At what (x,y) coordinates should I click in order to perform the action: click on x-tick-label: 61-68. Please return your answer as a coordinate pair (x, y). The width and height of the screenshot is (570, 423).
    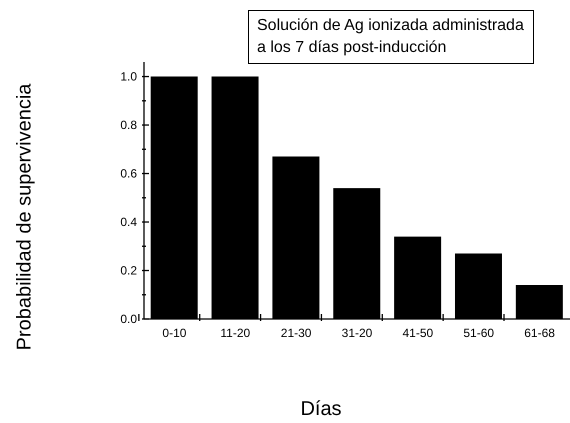
    Looking at the image, I should click on (540, 333).